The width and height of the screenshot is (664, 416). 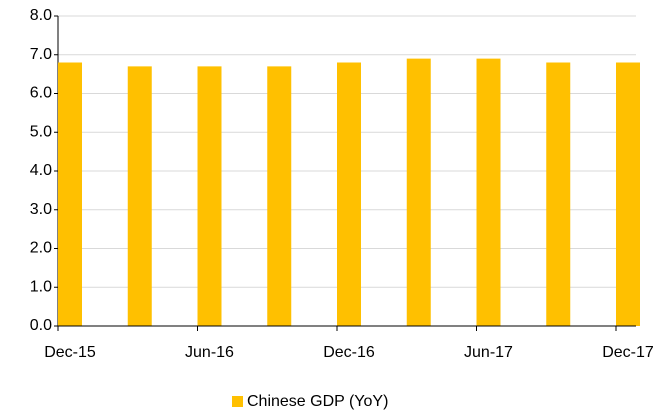 What do you see at coordinates (41, 325) in the screenshot?
I see `y-tick-label: 0.0` at bounding box center [41, 325].